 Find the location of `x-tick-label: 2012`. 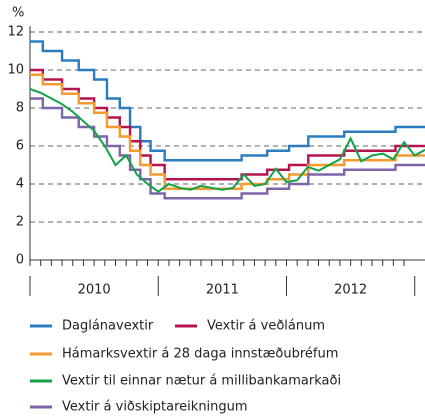

x-tick-label: 2012 is located at coordinates (350, 290).